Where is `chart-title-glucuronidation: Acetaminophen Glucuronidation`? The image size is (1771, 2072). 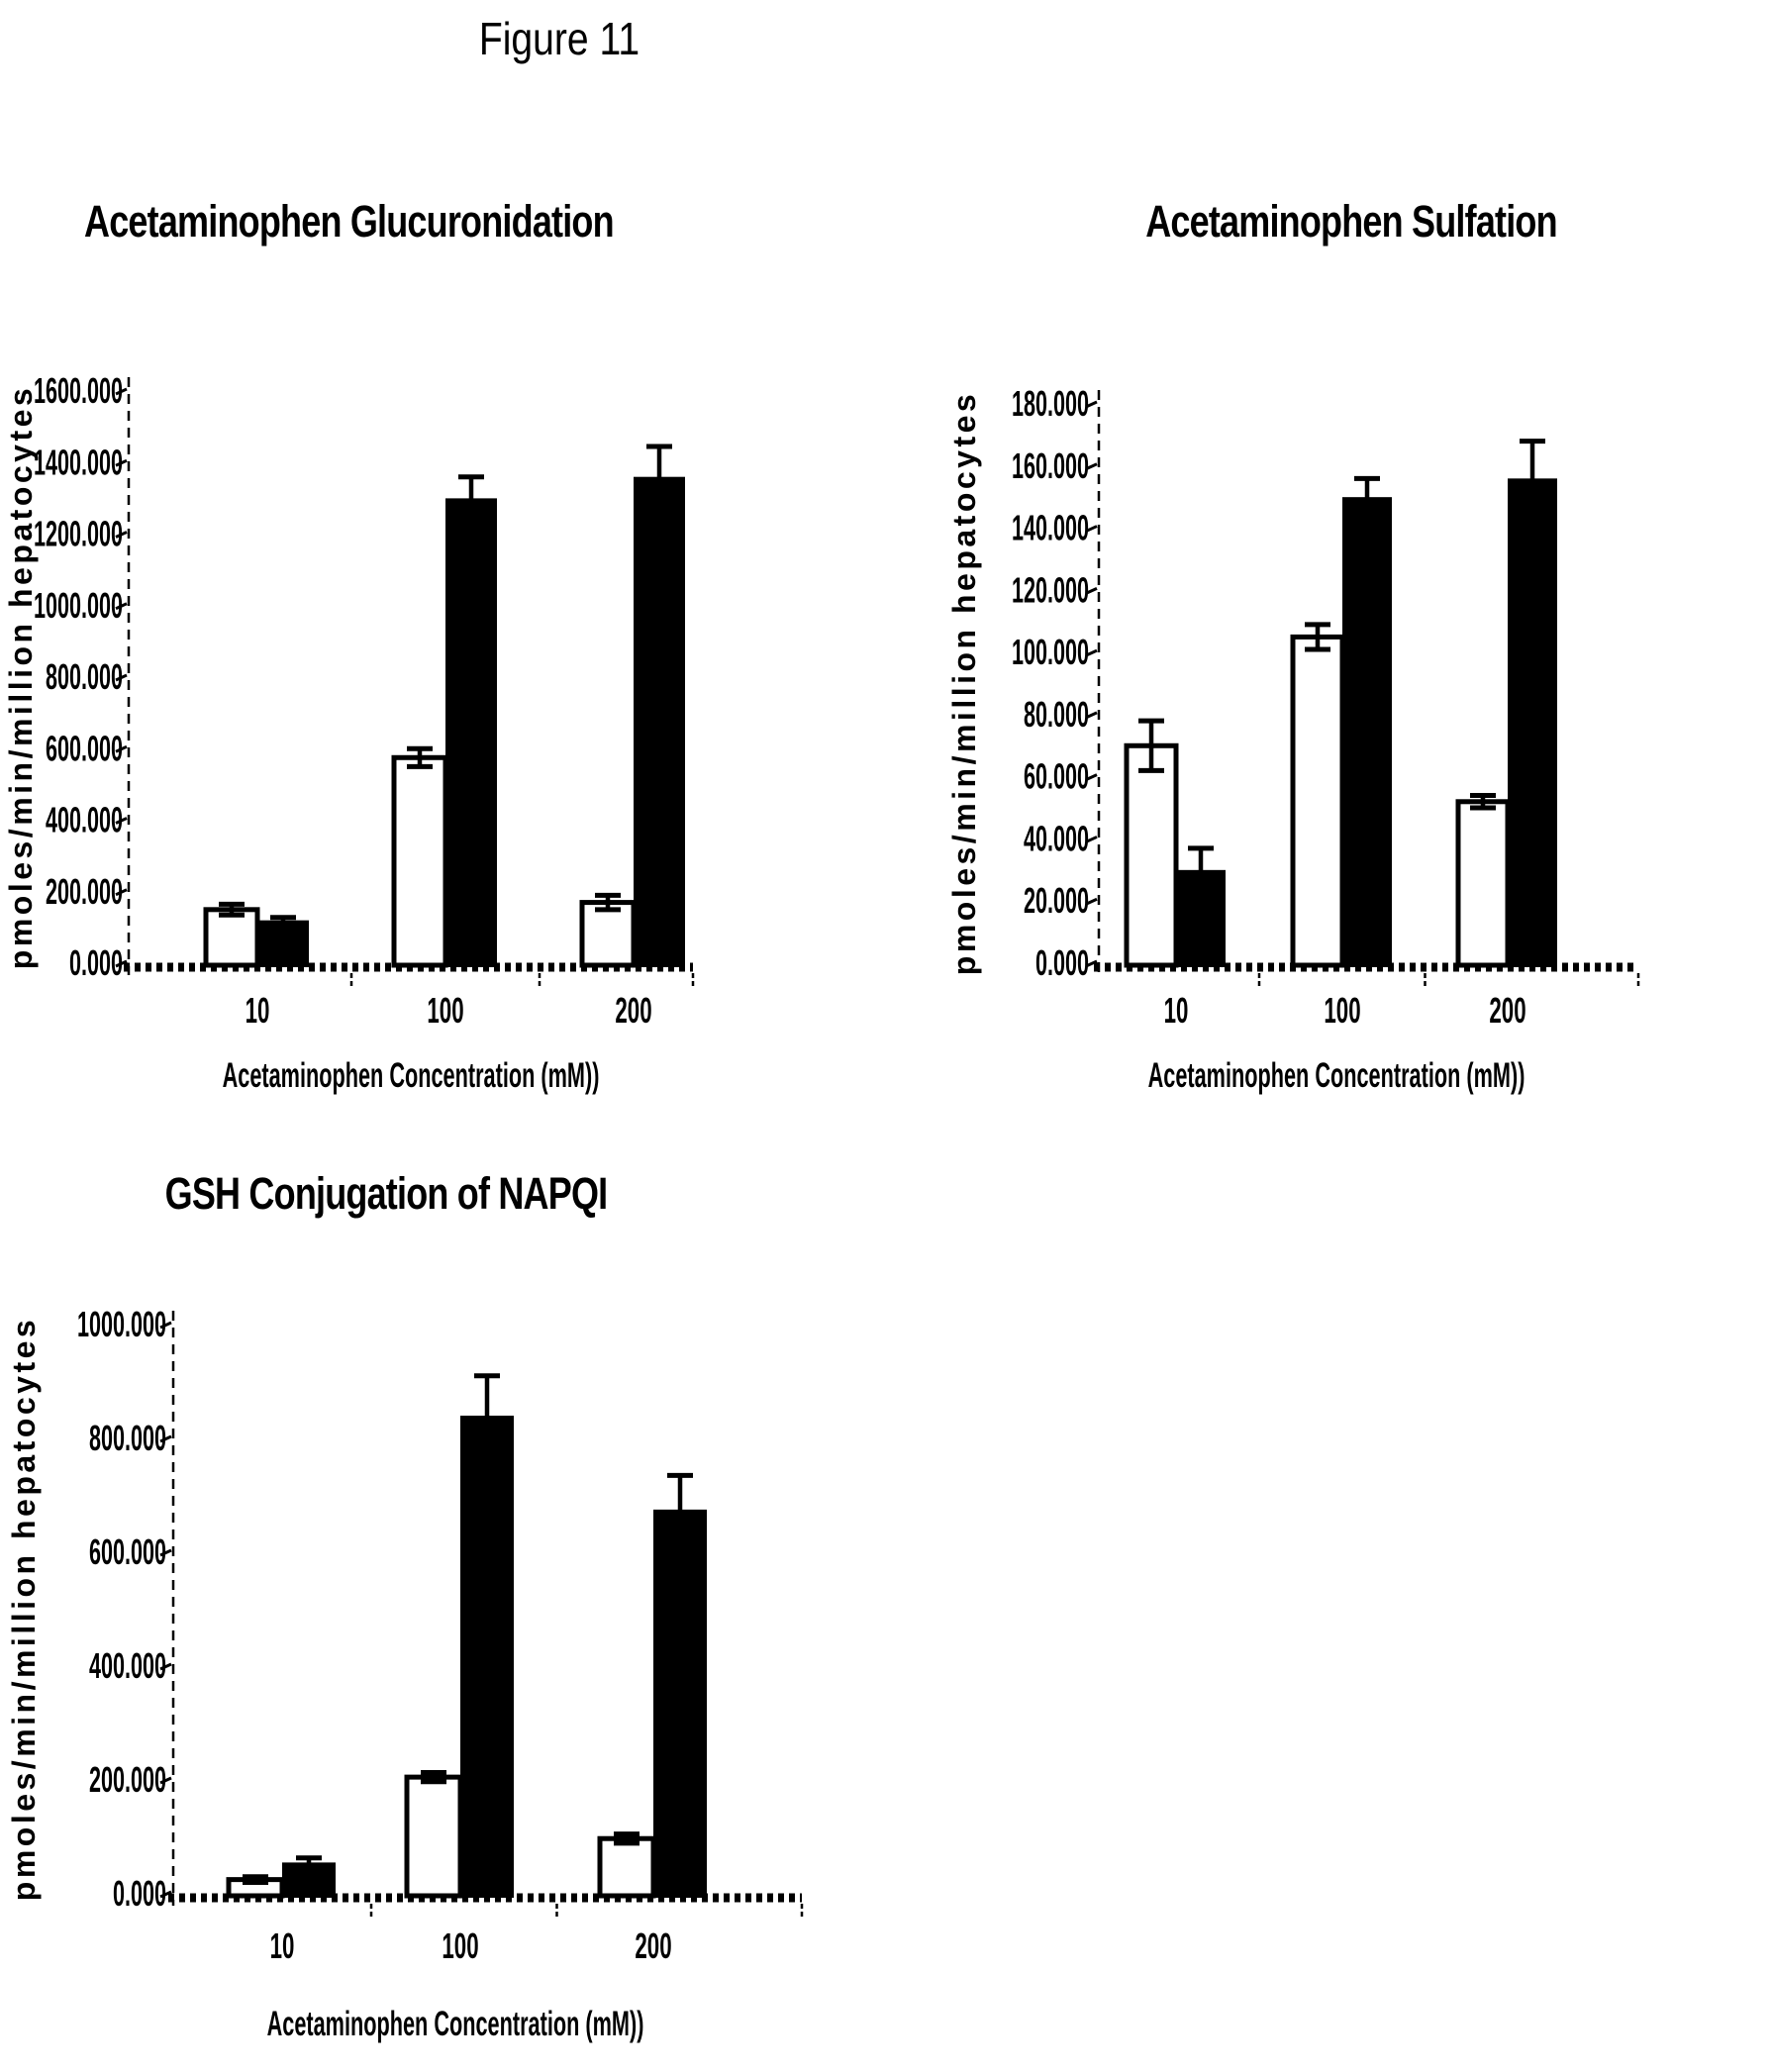
chart-title-glucuronidation: Acetaminophen Glucuronidation is located at coordinates (349, 221).